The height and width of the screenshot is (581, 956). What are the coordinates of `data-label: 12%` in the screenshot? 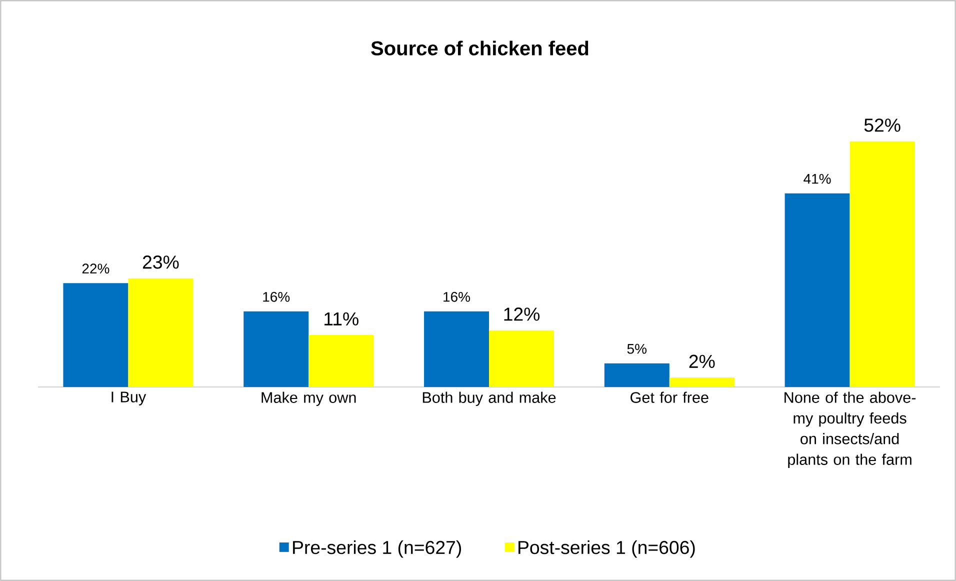 It's located at (522, 314).